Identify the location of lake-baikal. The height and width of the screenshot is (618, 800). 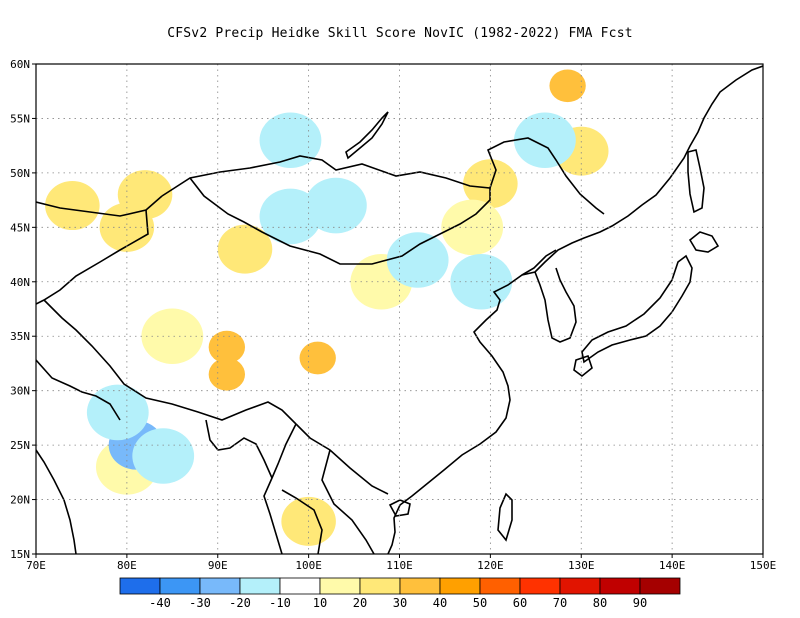
(367, 135).